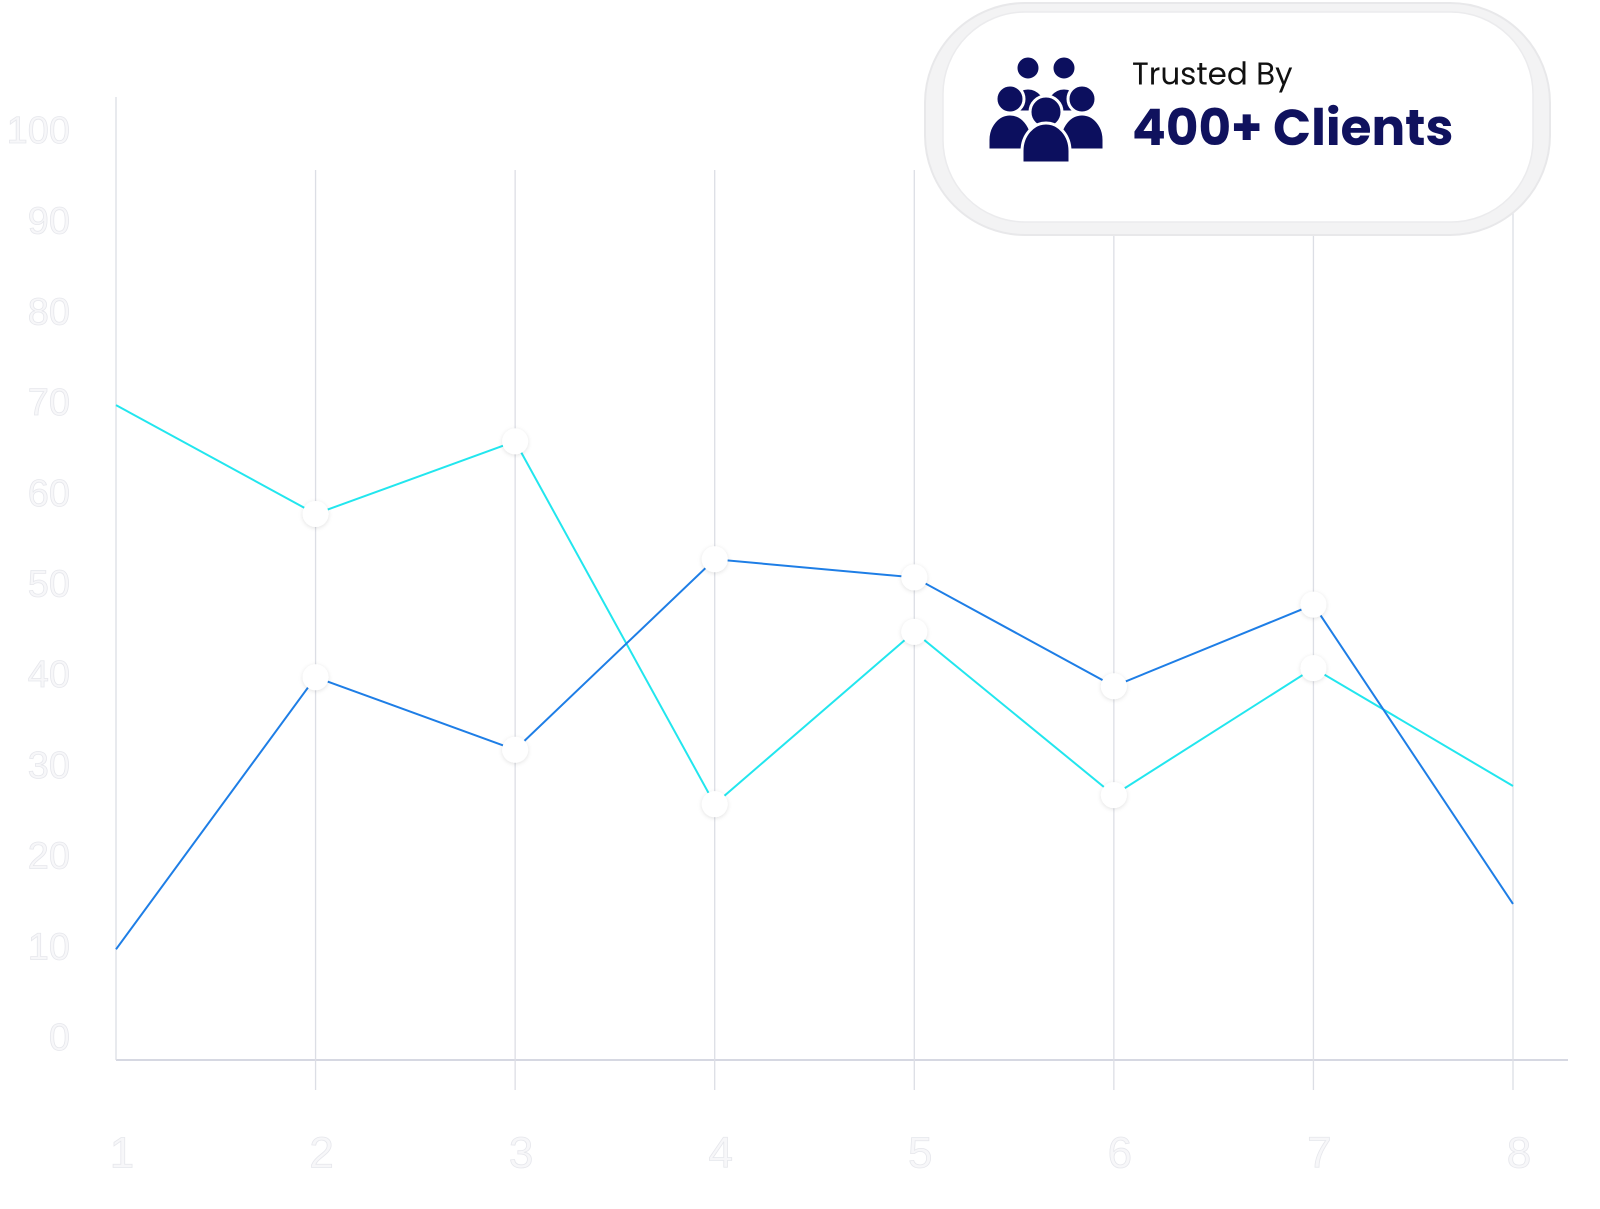 The image size is (1600, 1209). I want to click on y-tick-label: 30, so click(49, 766).